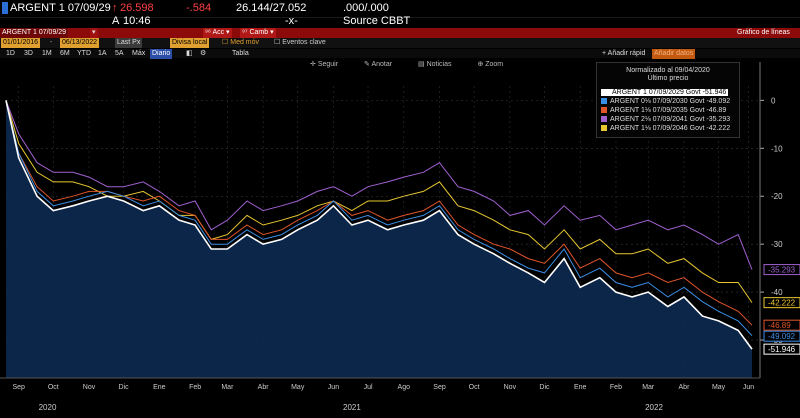 This screenshot has width=800, height=418. Describe the element at coordinates (300, 42) in the screenshot. I see `key-events-toggle: ☐ Eventos clave` at that location.